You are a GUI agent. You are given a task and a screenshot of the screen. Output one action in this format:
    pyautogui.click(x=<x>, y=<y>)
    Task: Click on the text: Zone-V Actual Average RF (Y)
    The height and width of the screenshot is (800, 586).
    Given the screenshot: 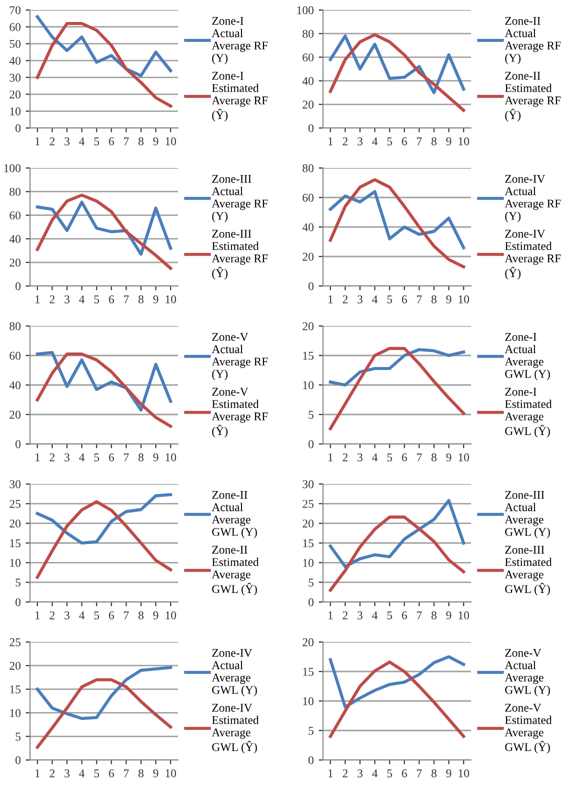 What is the action you would take?
    pyautogui.click(x=240, y=356)
    